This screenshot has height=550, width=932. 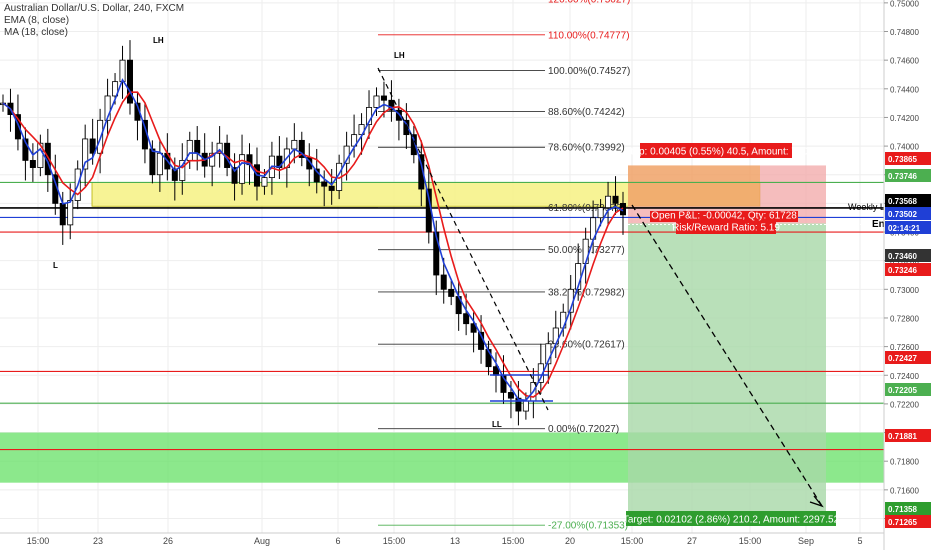 What do you see at coordinates (902, 214) in the screenshot?
I see `price-badge-label: 0.73502` at bounding box center [902, 214].